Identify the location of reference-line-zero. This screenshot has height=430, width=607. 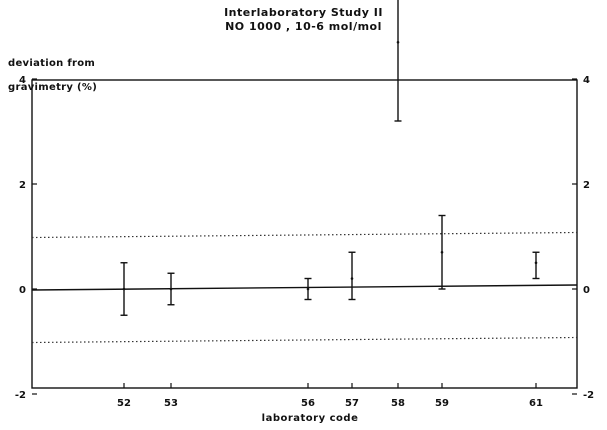
(304, 287).